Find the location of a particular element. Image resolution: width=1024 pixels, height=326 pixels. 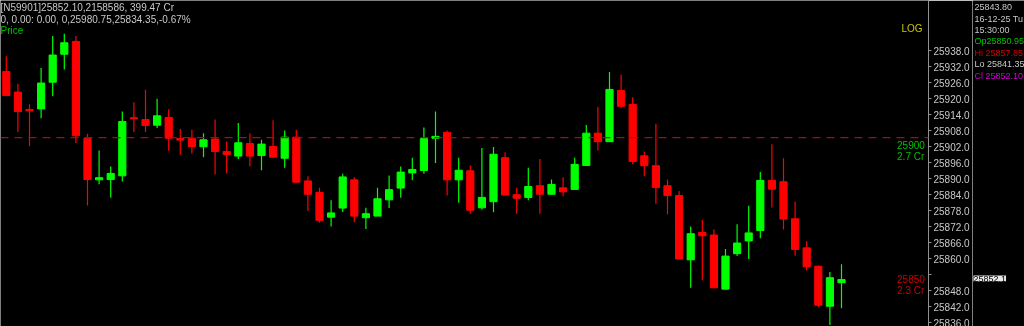

y-tick-label: 25914.0 is located at coordinates (952, 115).